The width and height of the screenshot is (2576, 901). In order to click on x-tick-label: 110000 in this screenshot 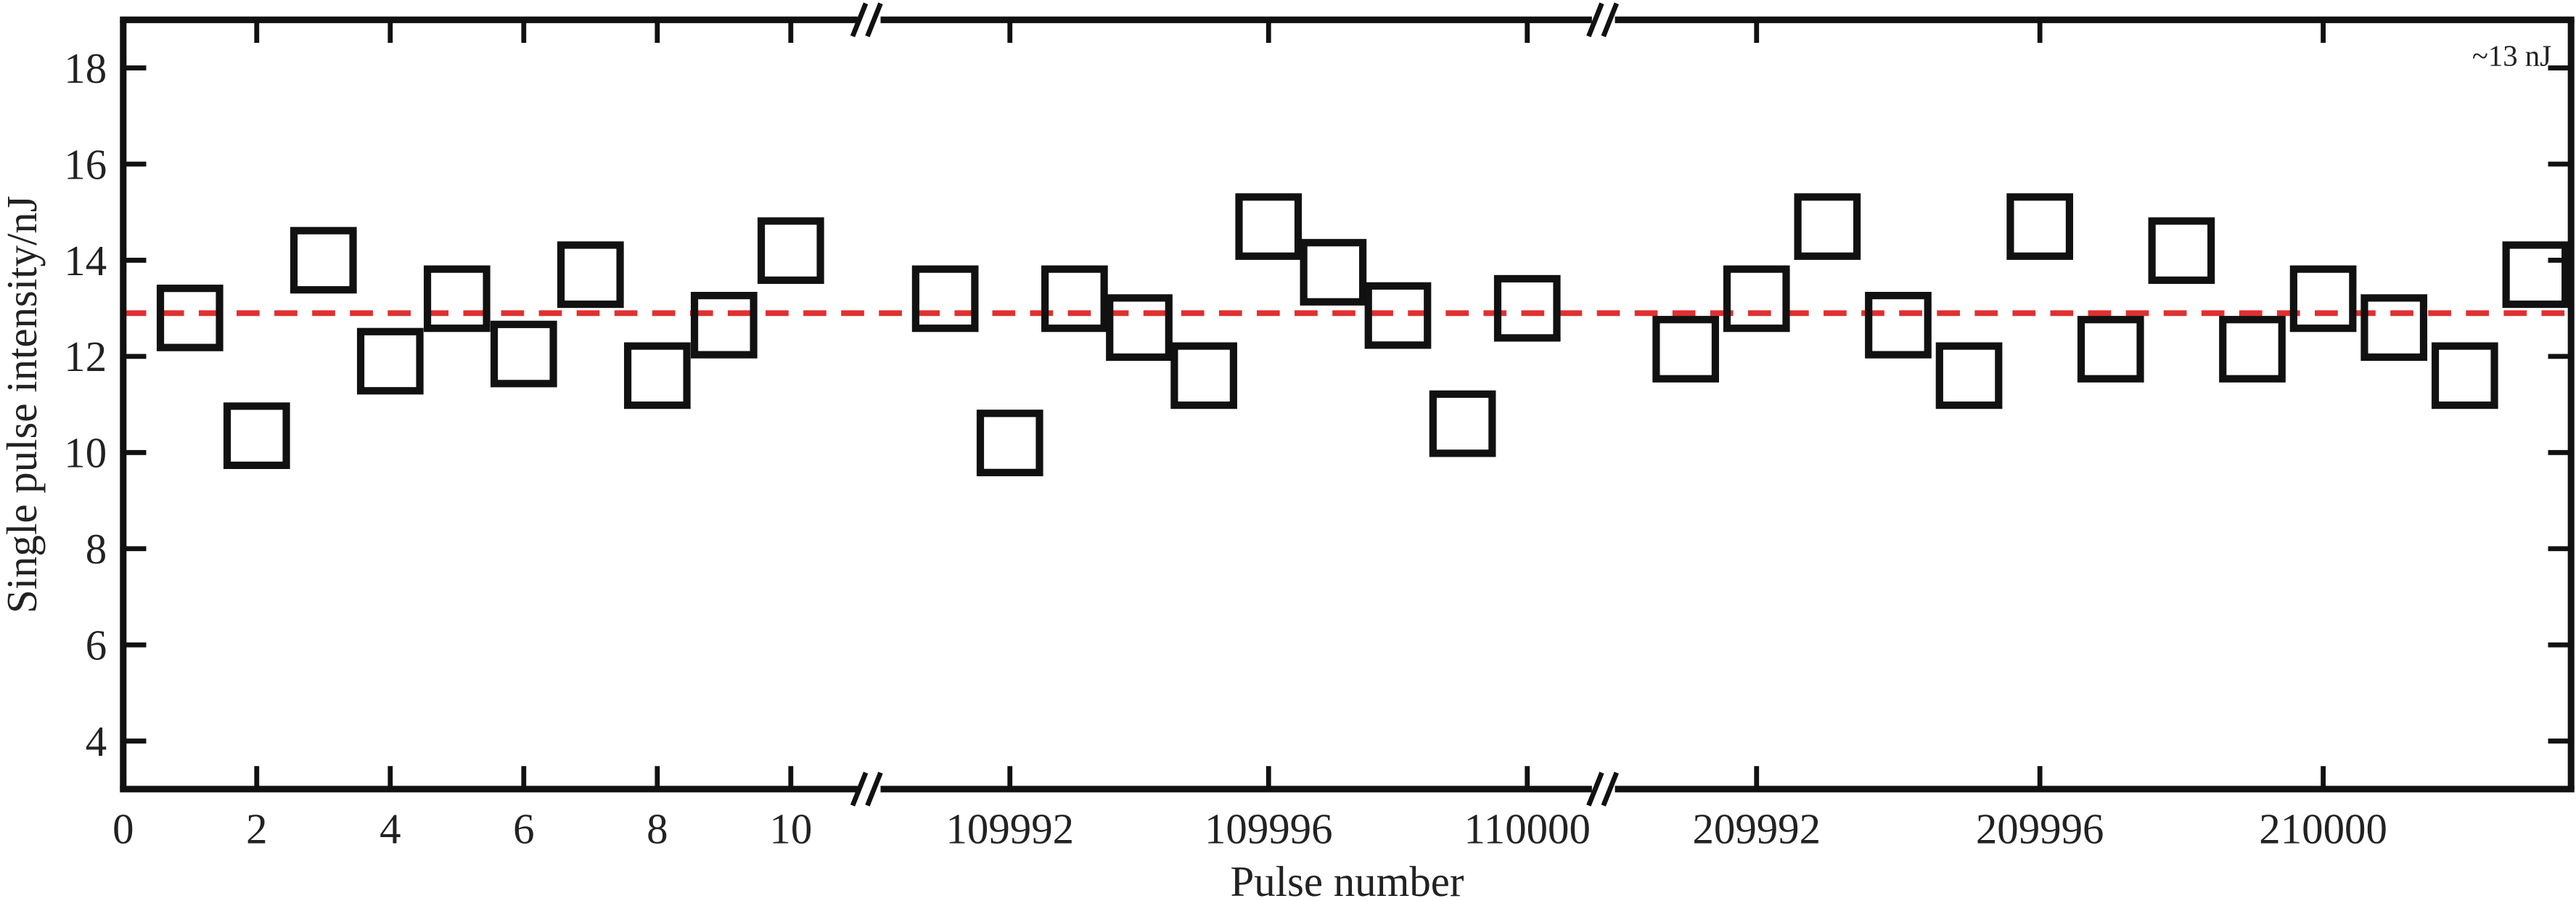, I will do `click(1527, 829)`.